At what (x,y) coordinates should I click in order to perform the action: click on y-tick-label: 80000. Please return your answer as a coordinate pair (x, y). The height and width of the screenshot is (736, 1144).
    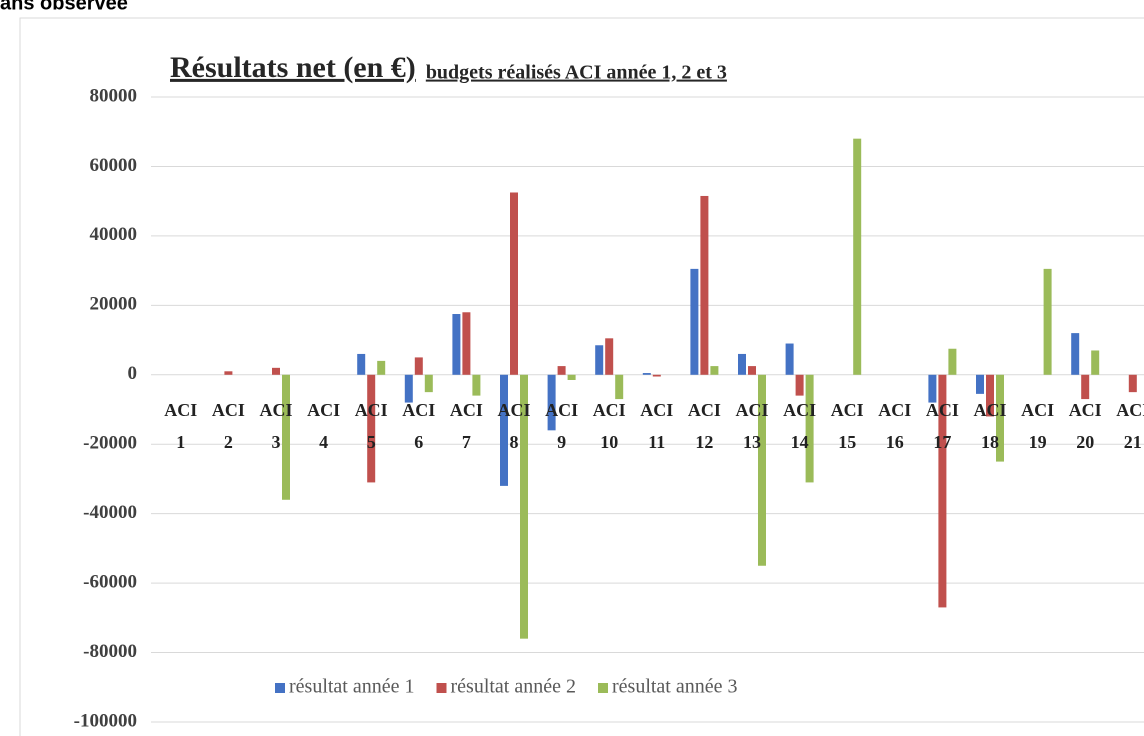
    Looking at the image, I should click on (114, 95).